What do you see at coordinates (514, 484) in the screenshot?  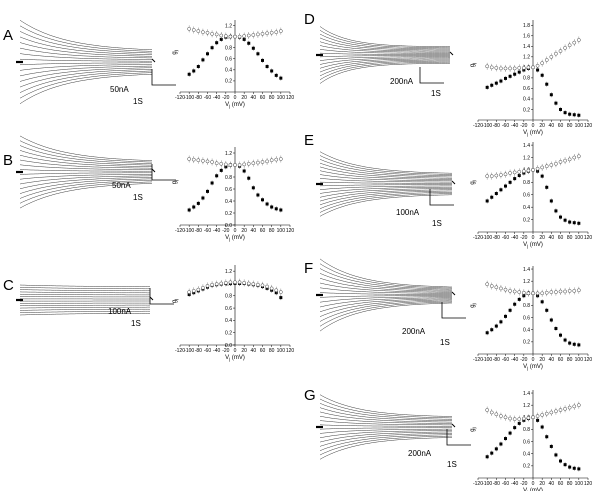 I see `x-tick-label: -40` at bounding box center [514, 484].